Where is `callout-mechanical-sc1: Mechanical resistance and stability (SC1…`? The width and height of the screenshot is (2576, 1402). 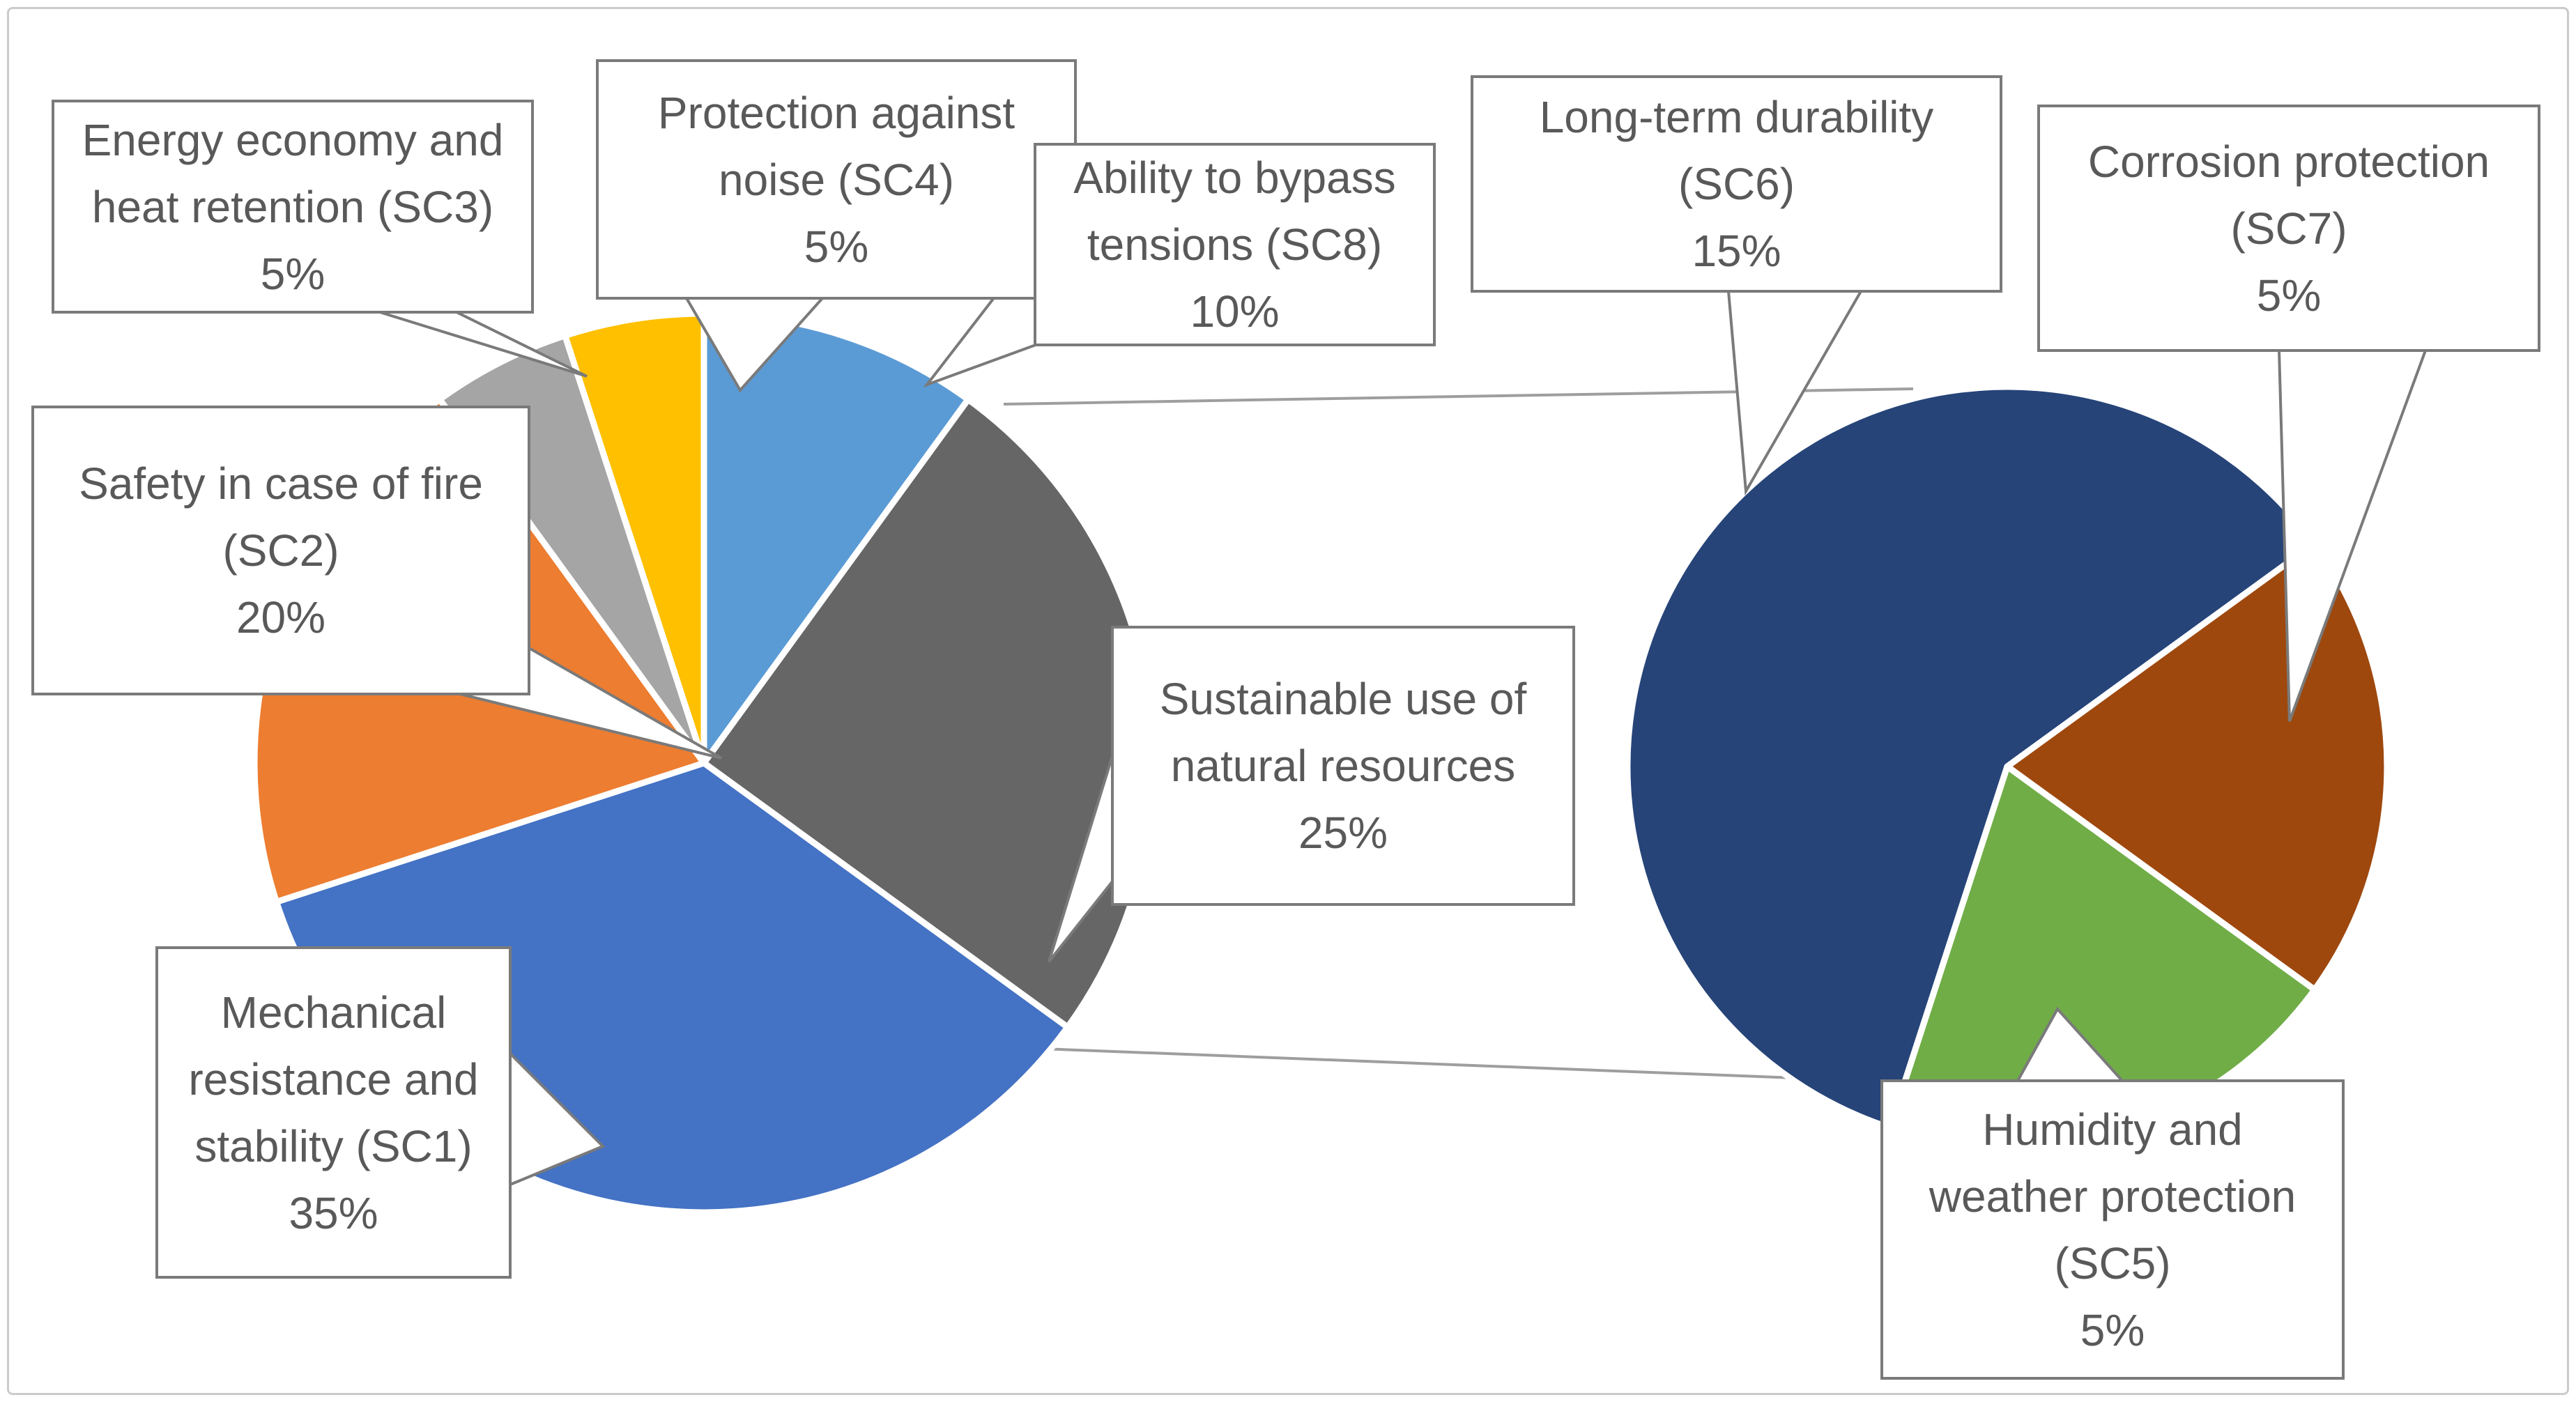 callout-mechanical-sc1: Mechanical resistance and stability (SC1… is located at coordinates (333, 1112).